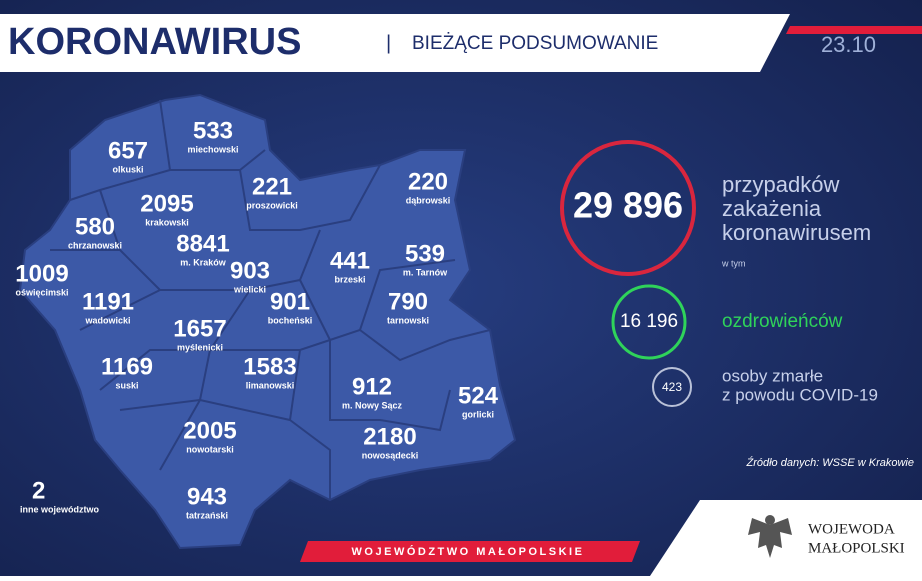 This screenshot has height=581, width=922. I want to click on office-box, so click(786, 538).